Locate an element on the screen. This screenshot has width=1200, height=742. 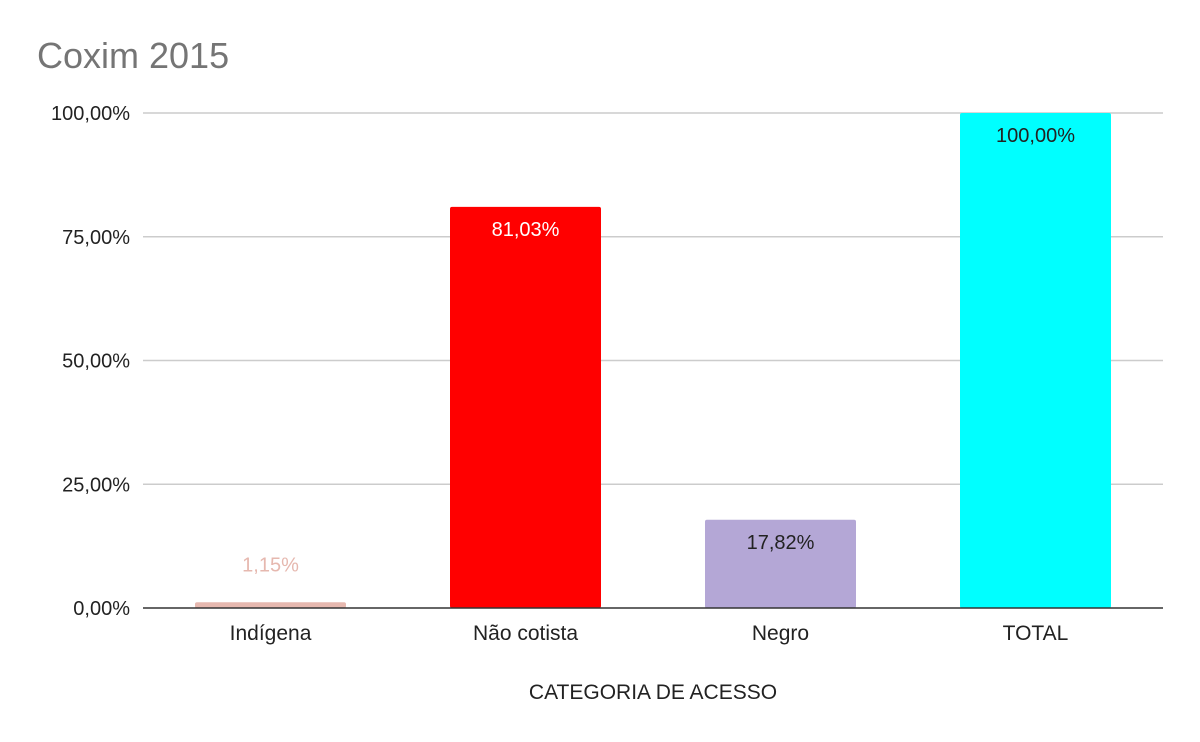
data-label: 17,82% is located at coordinates (781, 543).